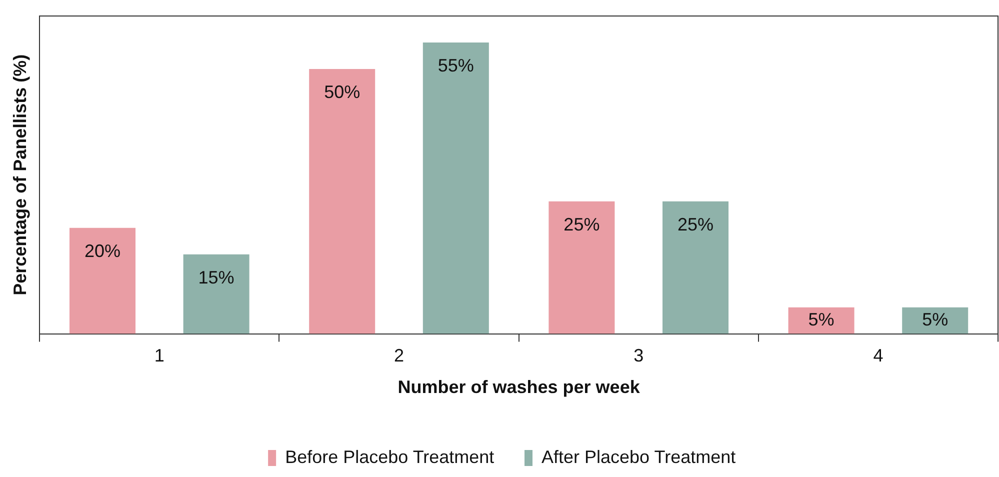  I want to click on data-label: 55%, so click(456, 65).